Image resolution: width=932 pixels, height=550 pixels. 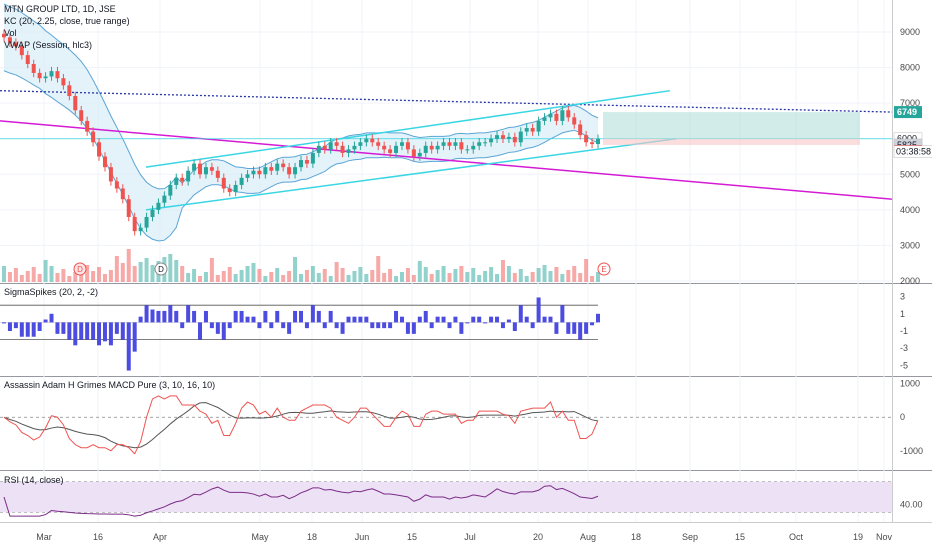 What do you see at coordinates (731, 128) in the screenshot?
I see `long-position-tool` at bounding box center [731, 128].